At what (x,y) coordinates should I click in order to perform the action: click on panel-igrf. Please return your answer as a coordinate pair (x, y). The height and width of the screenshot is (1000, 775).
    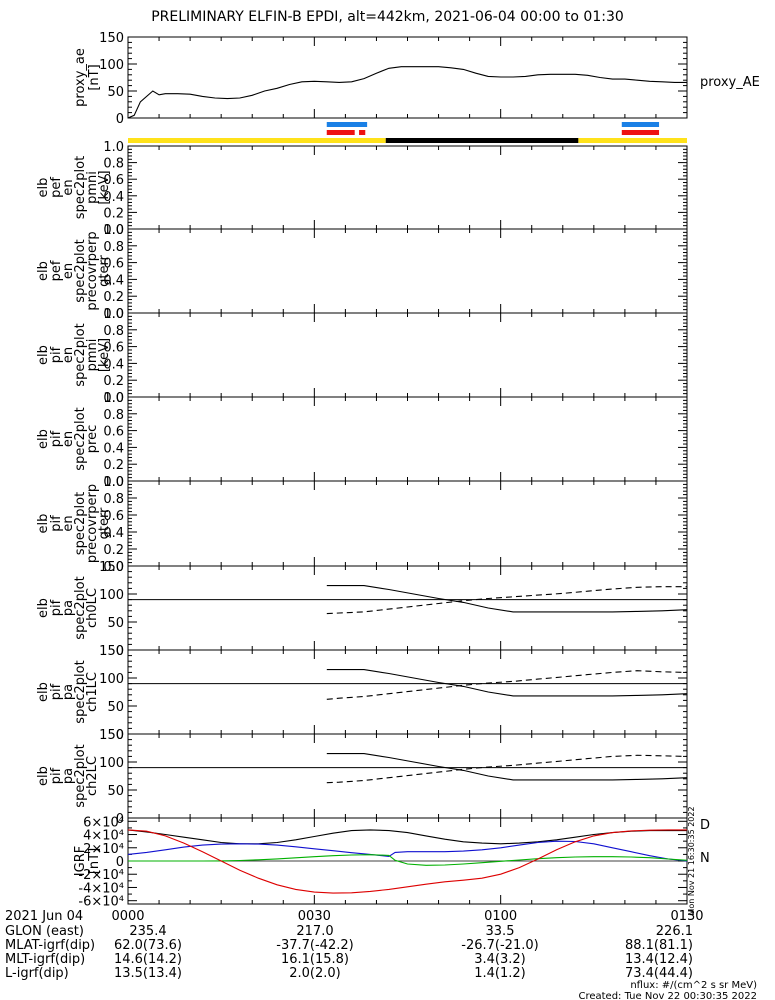
    Looking at the image, I should click on (407, 861).